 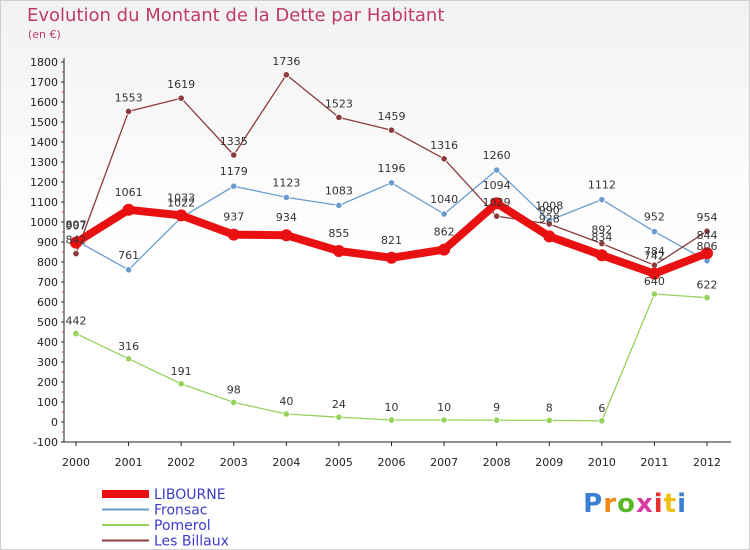 I want to click on data-label: 1022, so click(x=181, y=203).